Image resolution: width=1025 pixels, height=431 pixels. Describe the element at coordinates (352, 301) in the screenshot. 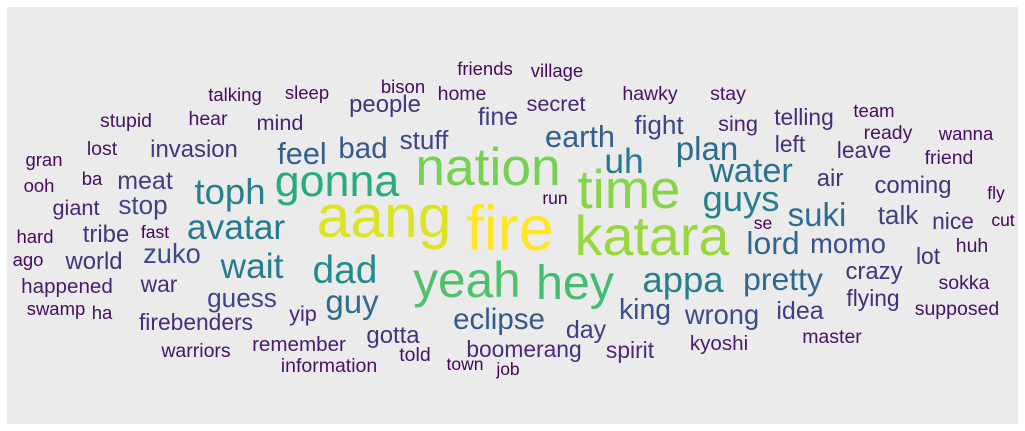

I see `word-guy: guy` at that location.